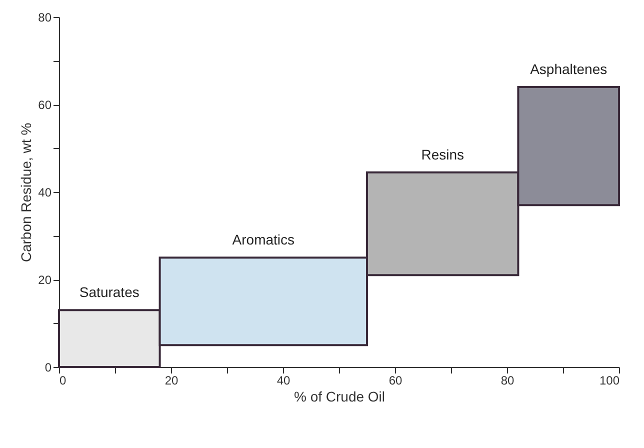 The image size is (644, 448). What do you see at coordinates (395, 381) in the screenshot?
I see `x-tick-label: 60` at bounding box center [395, 381].